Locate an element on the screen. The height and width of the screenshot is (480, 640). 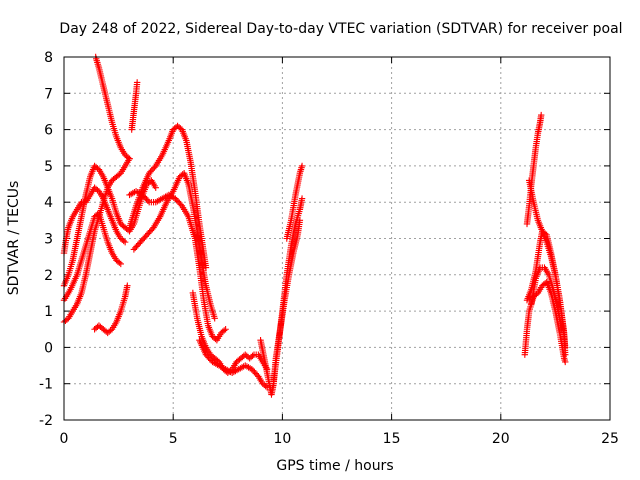
y-tick-label: 8 is located at coordinates (48, 58).